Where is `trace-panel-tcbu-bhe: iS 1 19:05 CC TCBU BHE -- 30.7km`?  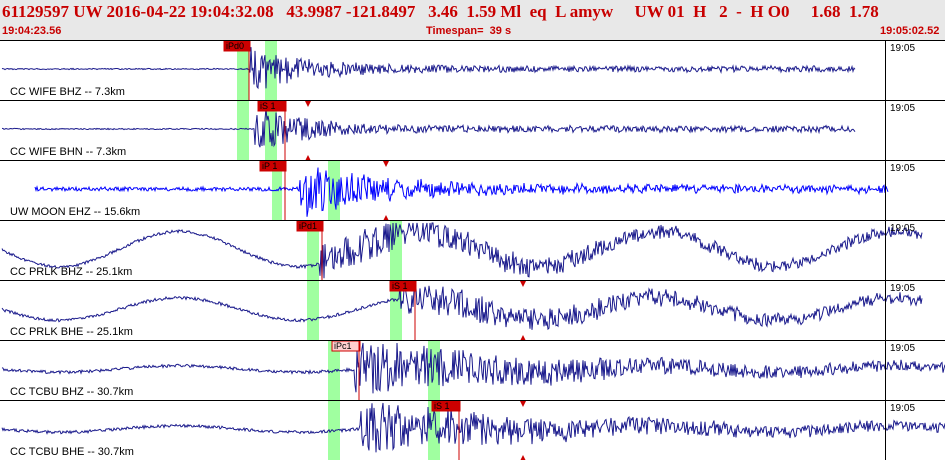 trace-panel-tcbu-bhe: iS 1 19:05 CC TCBU BHE -- 30.7km is located at coordinates (472, 430).